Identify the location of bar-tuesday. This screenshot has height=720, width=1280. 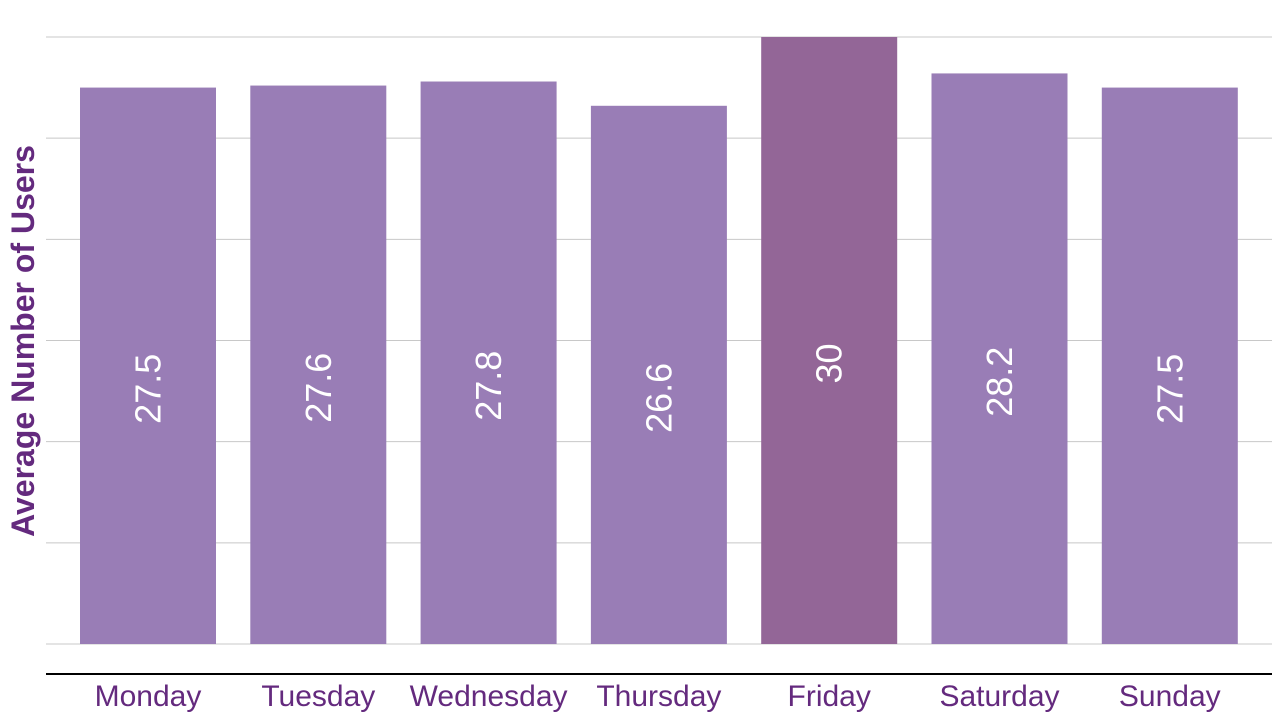
(318, 364).